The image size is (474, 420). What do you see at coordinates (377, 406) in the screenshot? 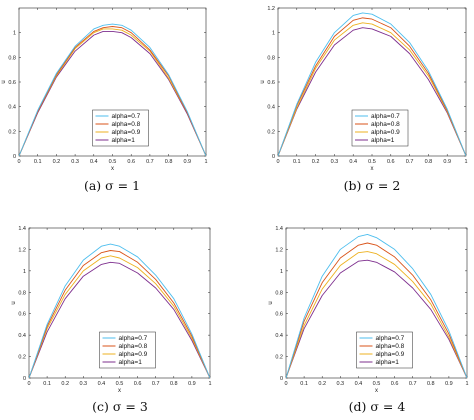
I see `subfigure-caption: (d) σ = 4` at bounding box center [377, 406].